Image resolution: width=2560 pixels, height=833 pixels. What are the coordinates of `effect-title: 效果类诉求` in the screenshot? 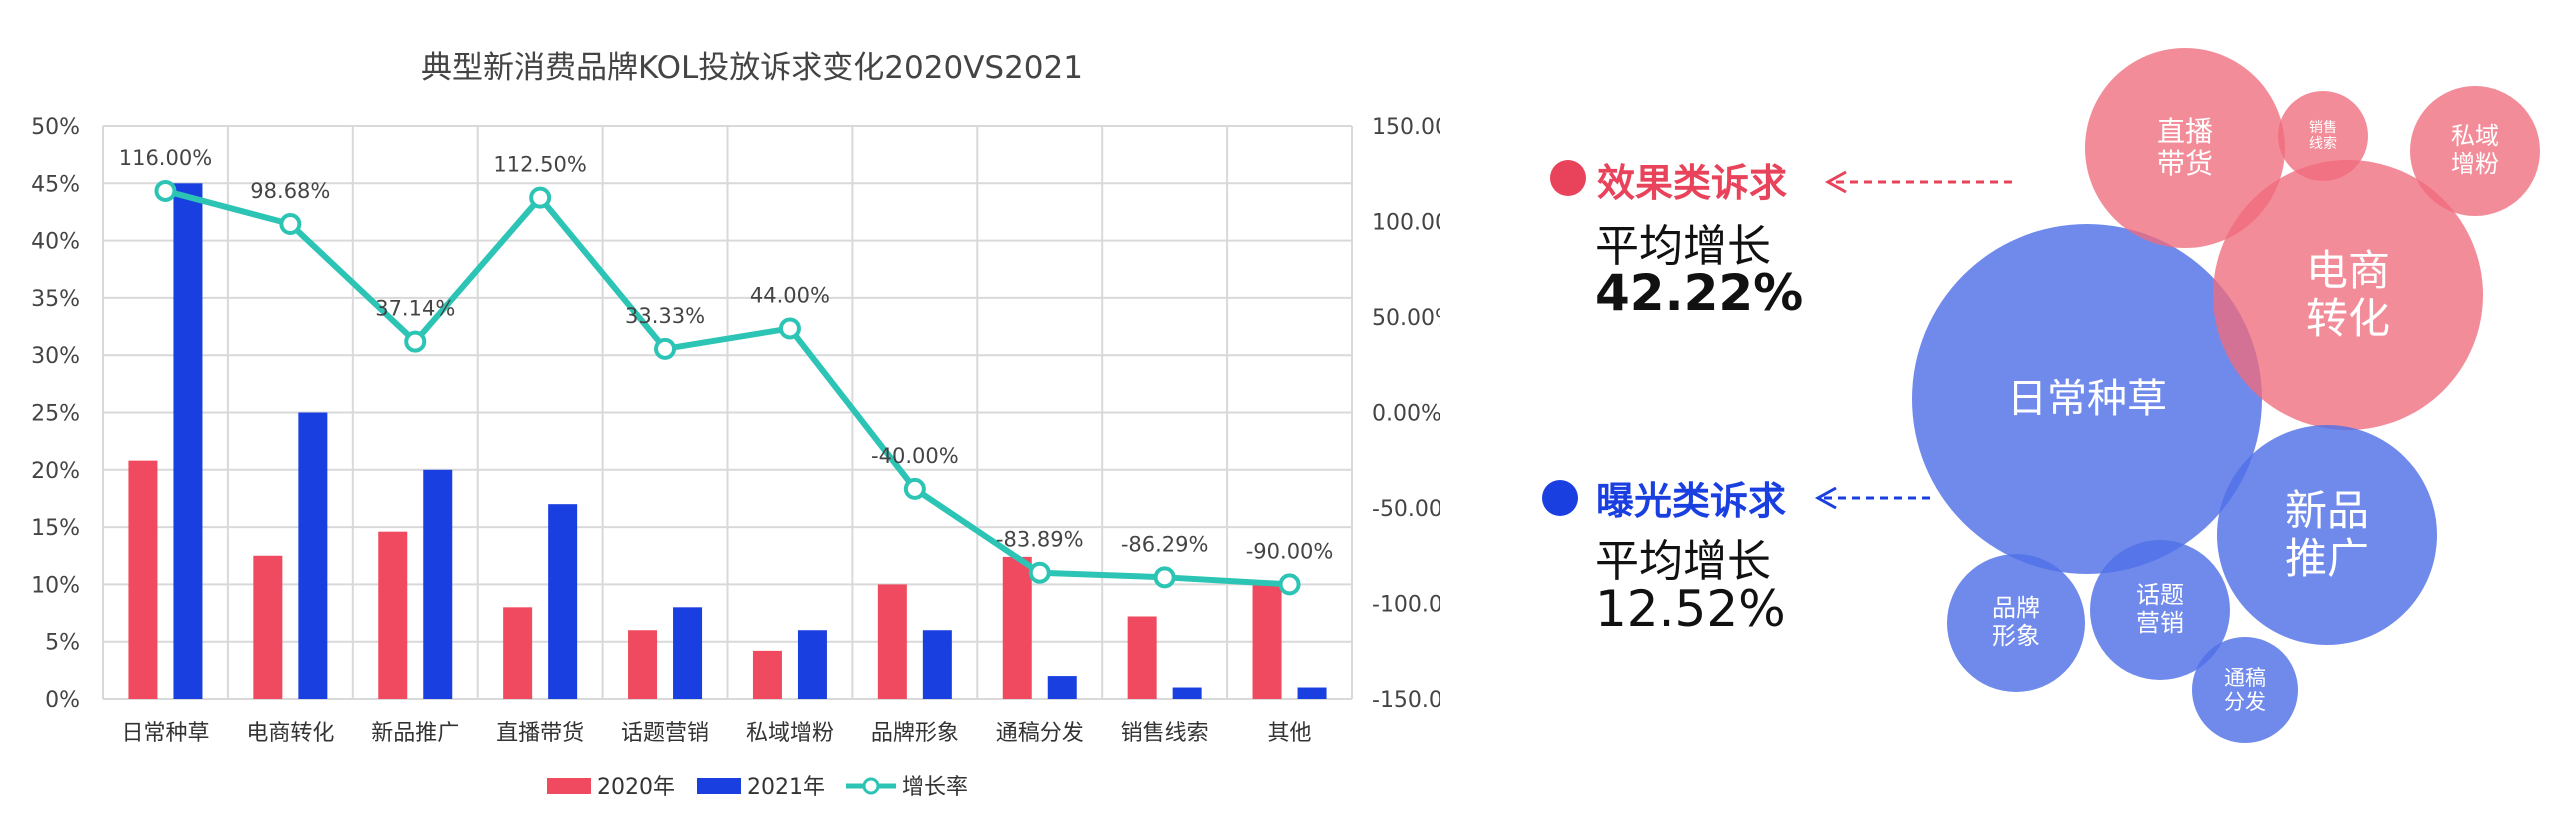 It's located at (1692, 183).